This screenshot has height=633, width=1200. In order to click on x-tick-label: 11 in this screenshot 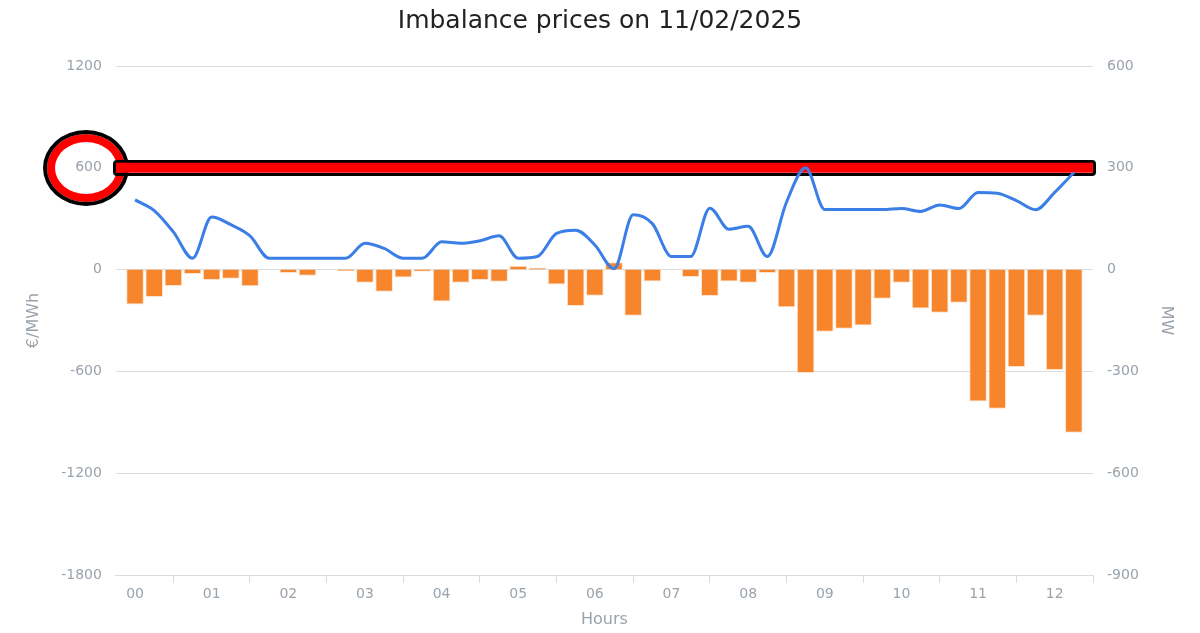, I will do `click(978, 593)`.